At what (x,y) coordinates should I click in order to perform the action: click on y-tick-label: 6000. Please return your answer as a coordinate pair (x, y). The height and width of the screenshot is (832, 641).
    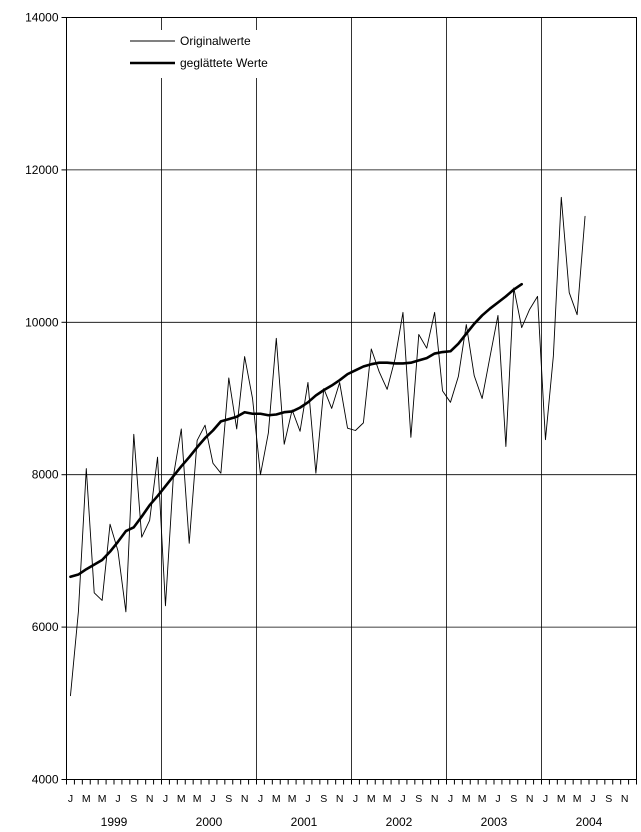
    Looking at the image, I should click on (45, 627).